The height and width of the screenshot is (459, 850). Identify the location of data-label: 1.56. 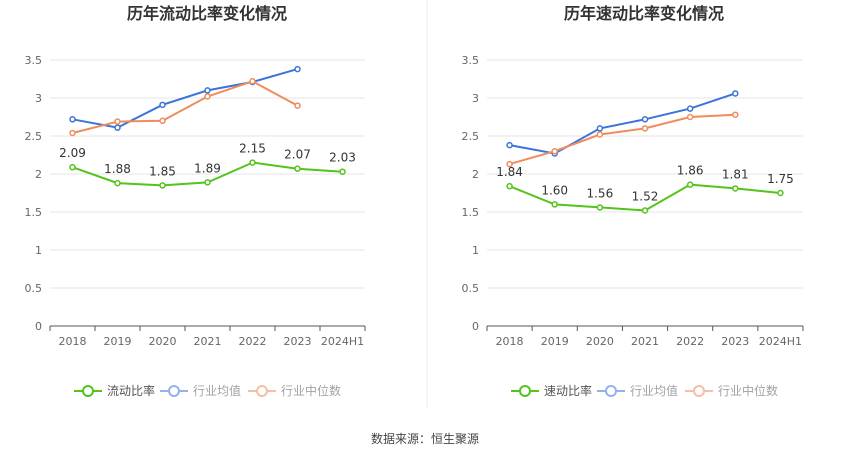
(599, 193).